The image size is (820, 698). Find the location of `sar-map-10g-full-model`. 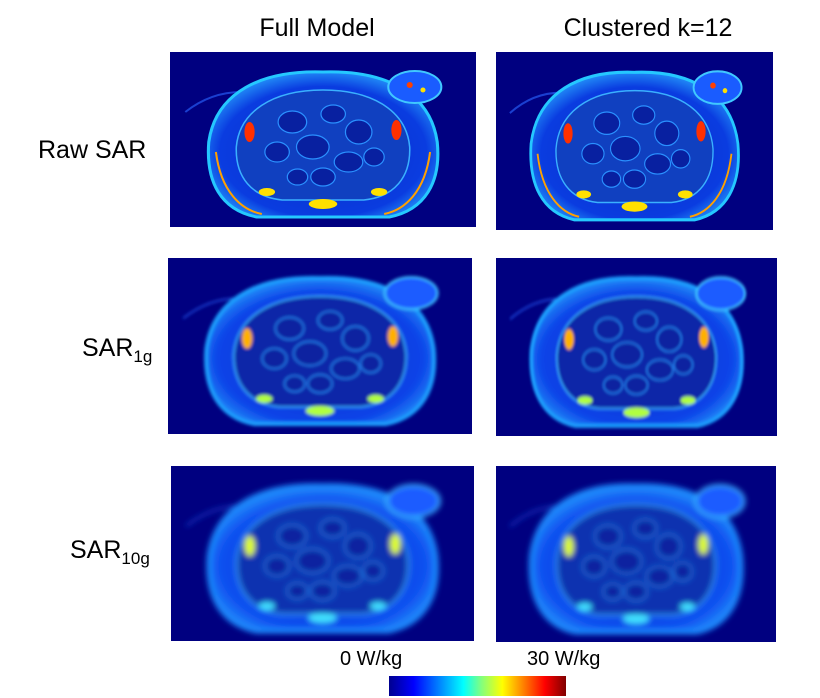

sar-map-10g-full-model is located at coordinates (322, 553).